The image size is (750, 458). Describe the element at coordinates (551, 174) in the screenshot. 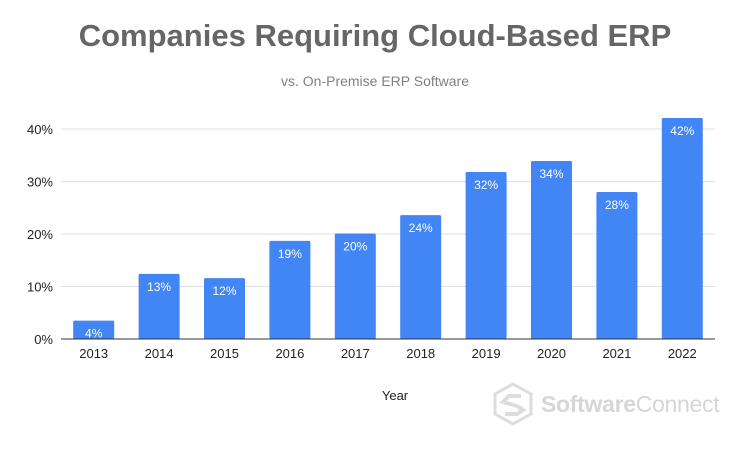

I see `data-label: 34%` at that location.